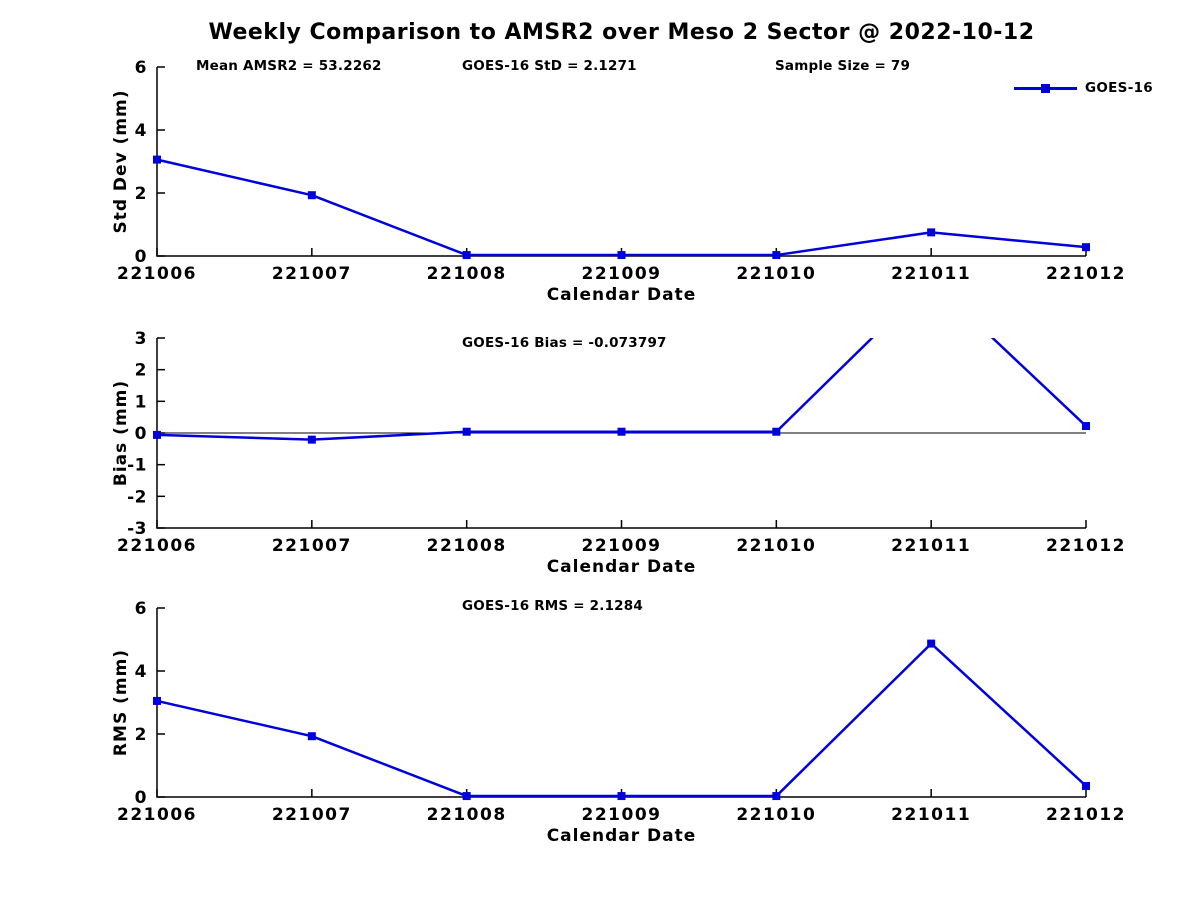  What do you see at coordinates (137, 466) in the screenshot?
I see `y-tick-label: -1` at bounding box center [137, 466].